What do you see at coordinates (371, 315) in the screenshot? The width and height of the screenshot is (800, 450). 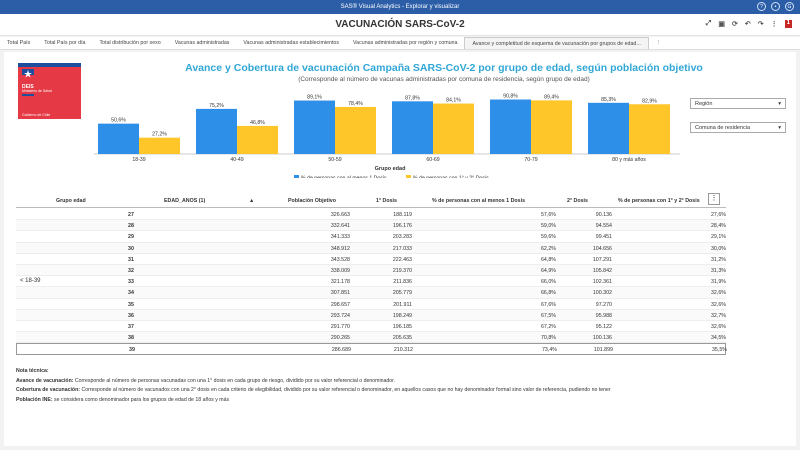 I see `table-row: 36 293.724 198.249 67,5% 95.988 32,7%` at bounding box center [371, 315].